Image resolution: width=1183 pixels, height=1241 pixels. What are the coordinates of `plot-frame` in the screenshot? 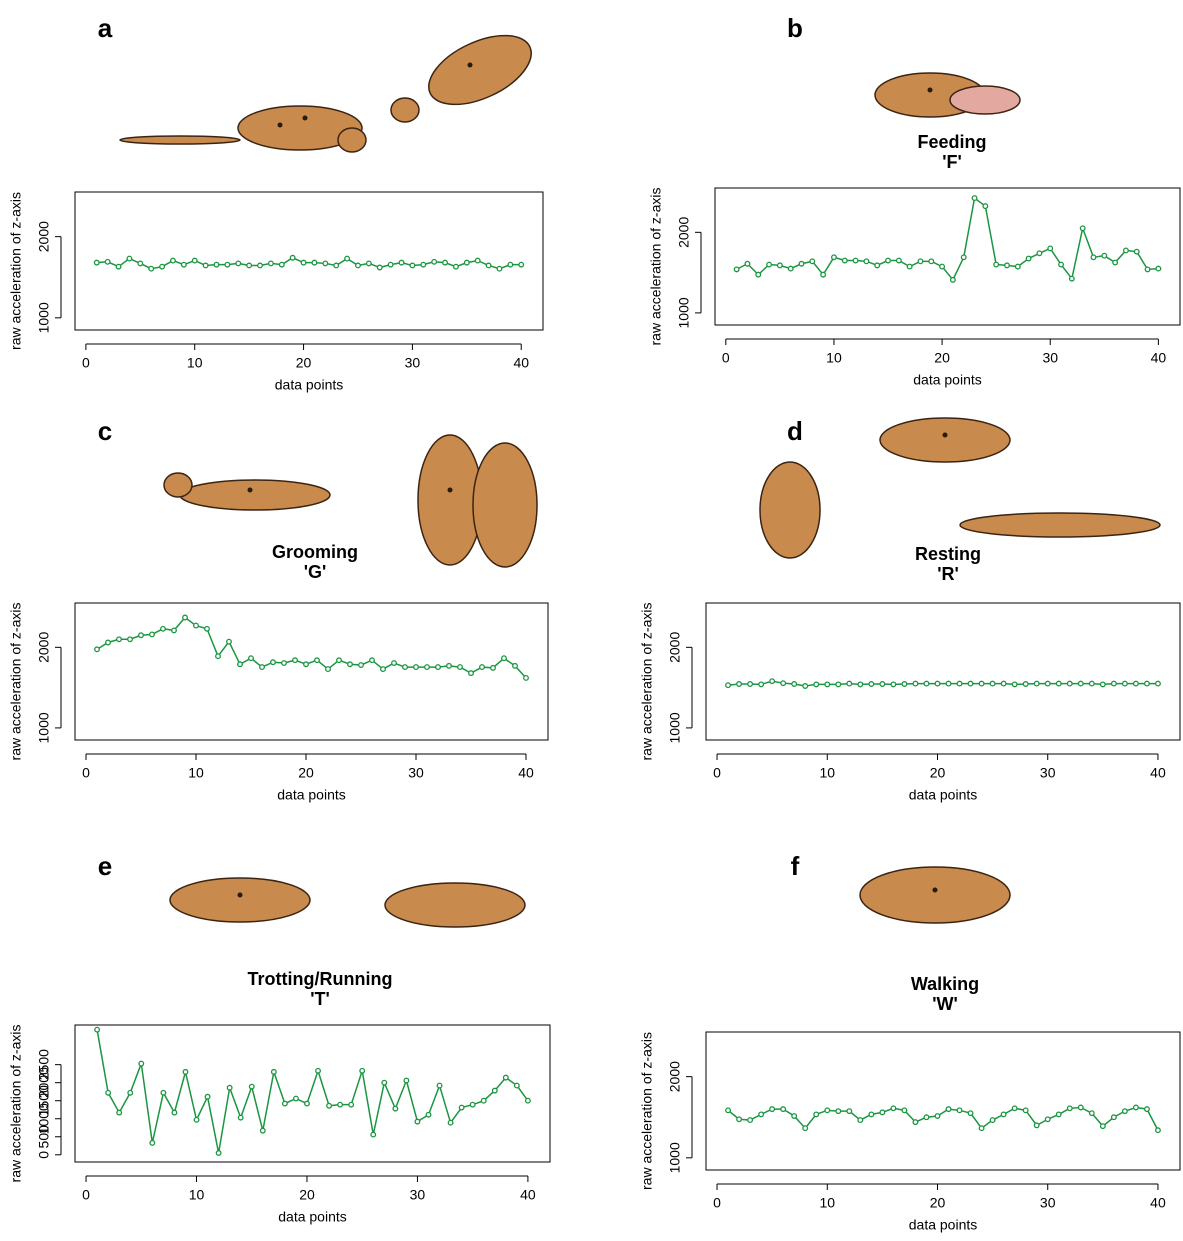 It's located at (311, 671).